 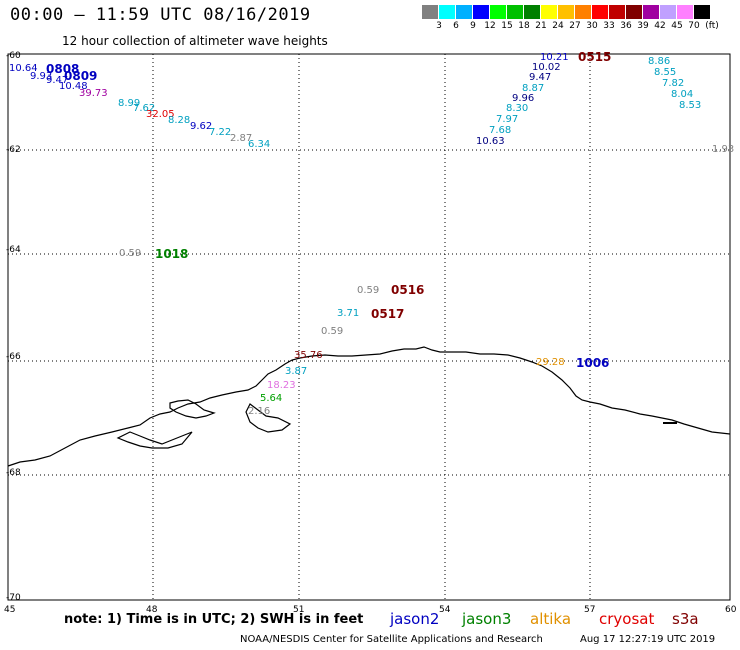 I want to click on wave-height-label: 1.93, so click(x=723, y=149).